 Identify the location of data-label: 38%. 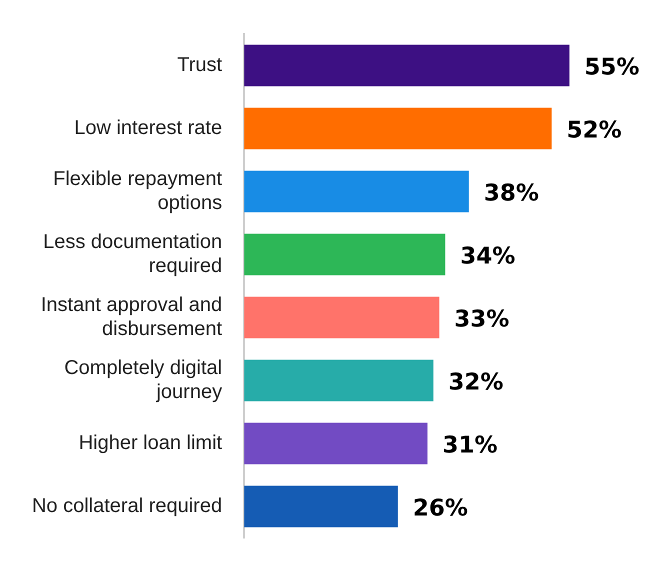
(511, 193).